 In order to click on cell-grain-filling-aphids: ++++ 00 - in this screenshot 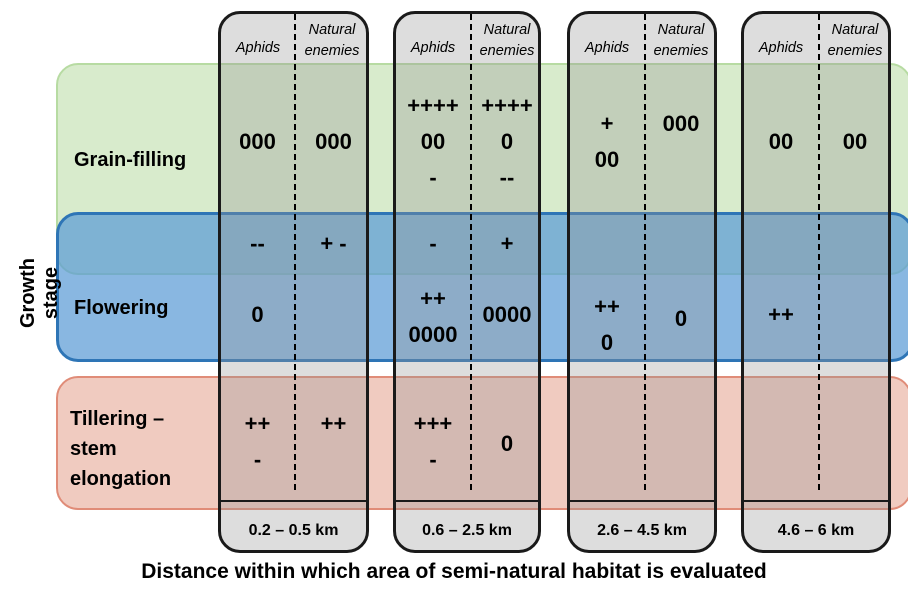, I will do `click(433, 141)`.